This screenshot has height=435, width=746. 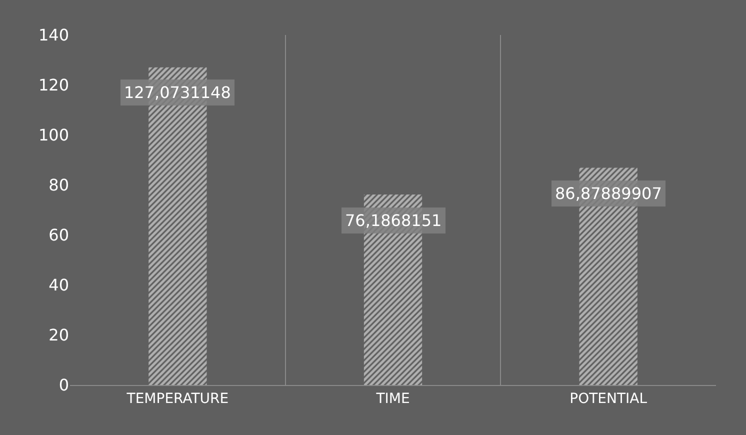 I want to click on y-tick-label: 100, so click(x=53, y=135).